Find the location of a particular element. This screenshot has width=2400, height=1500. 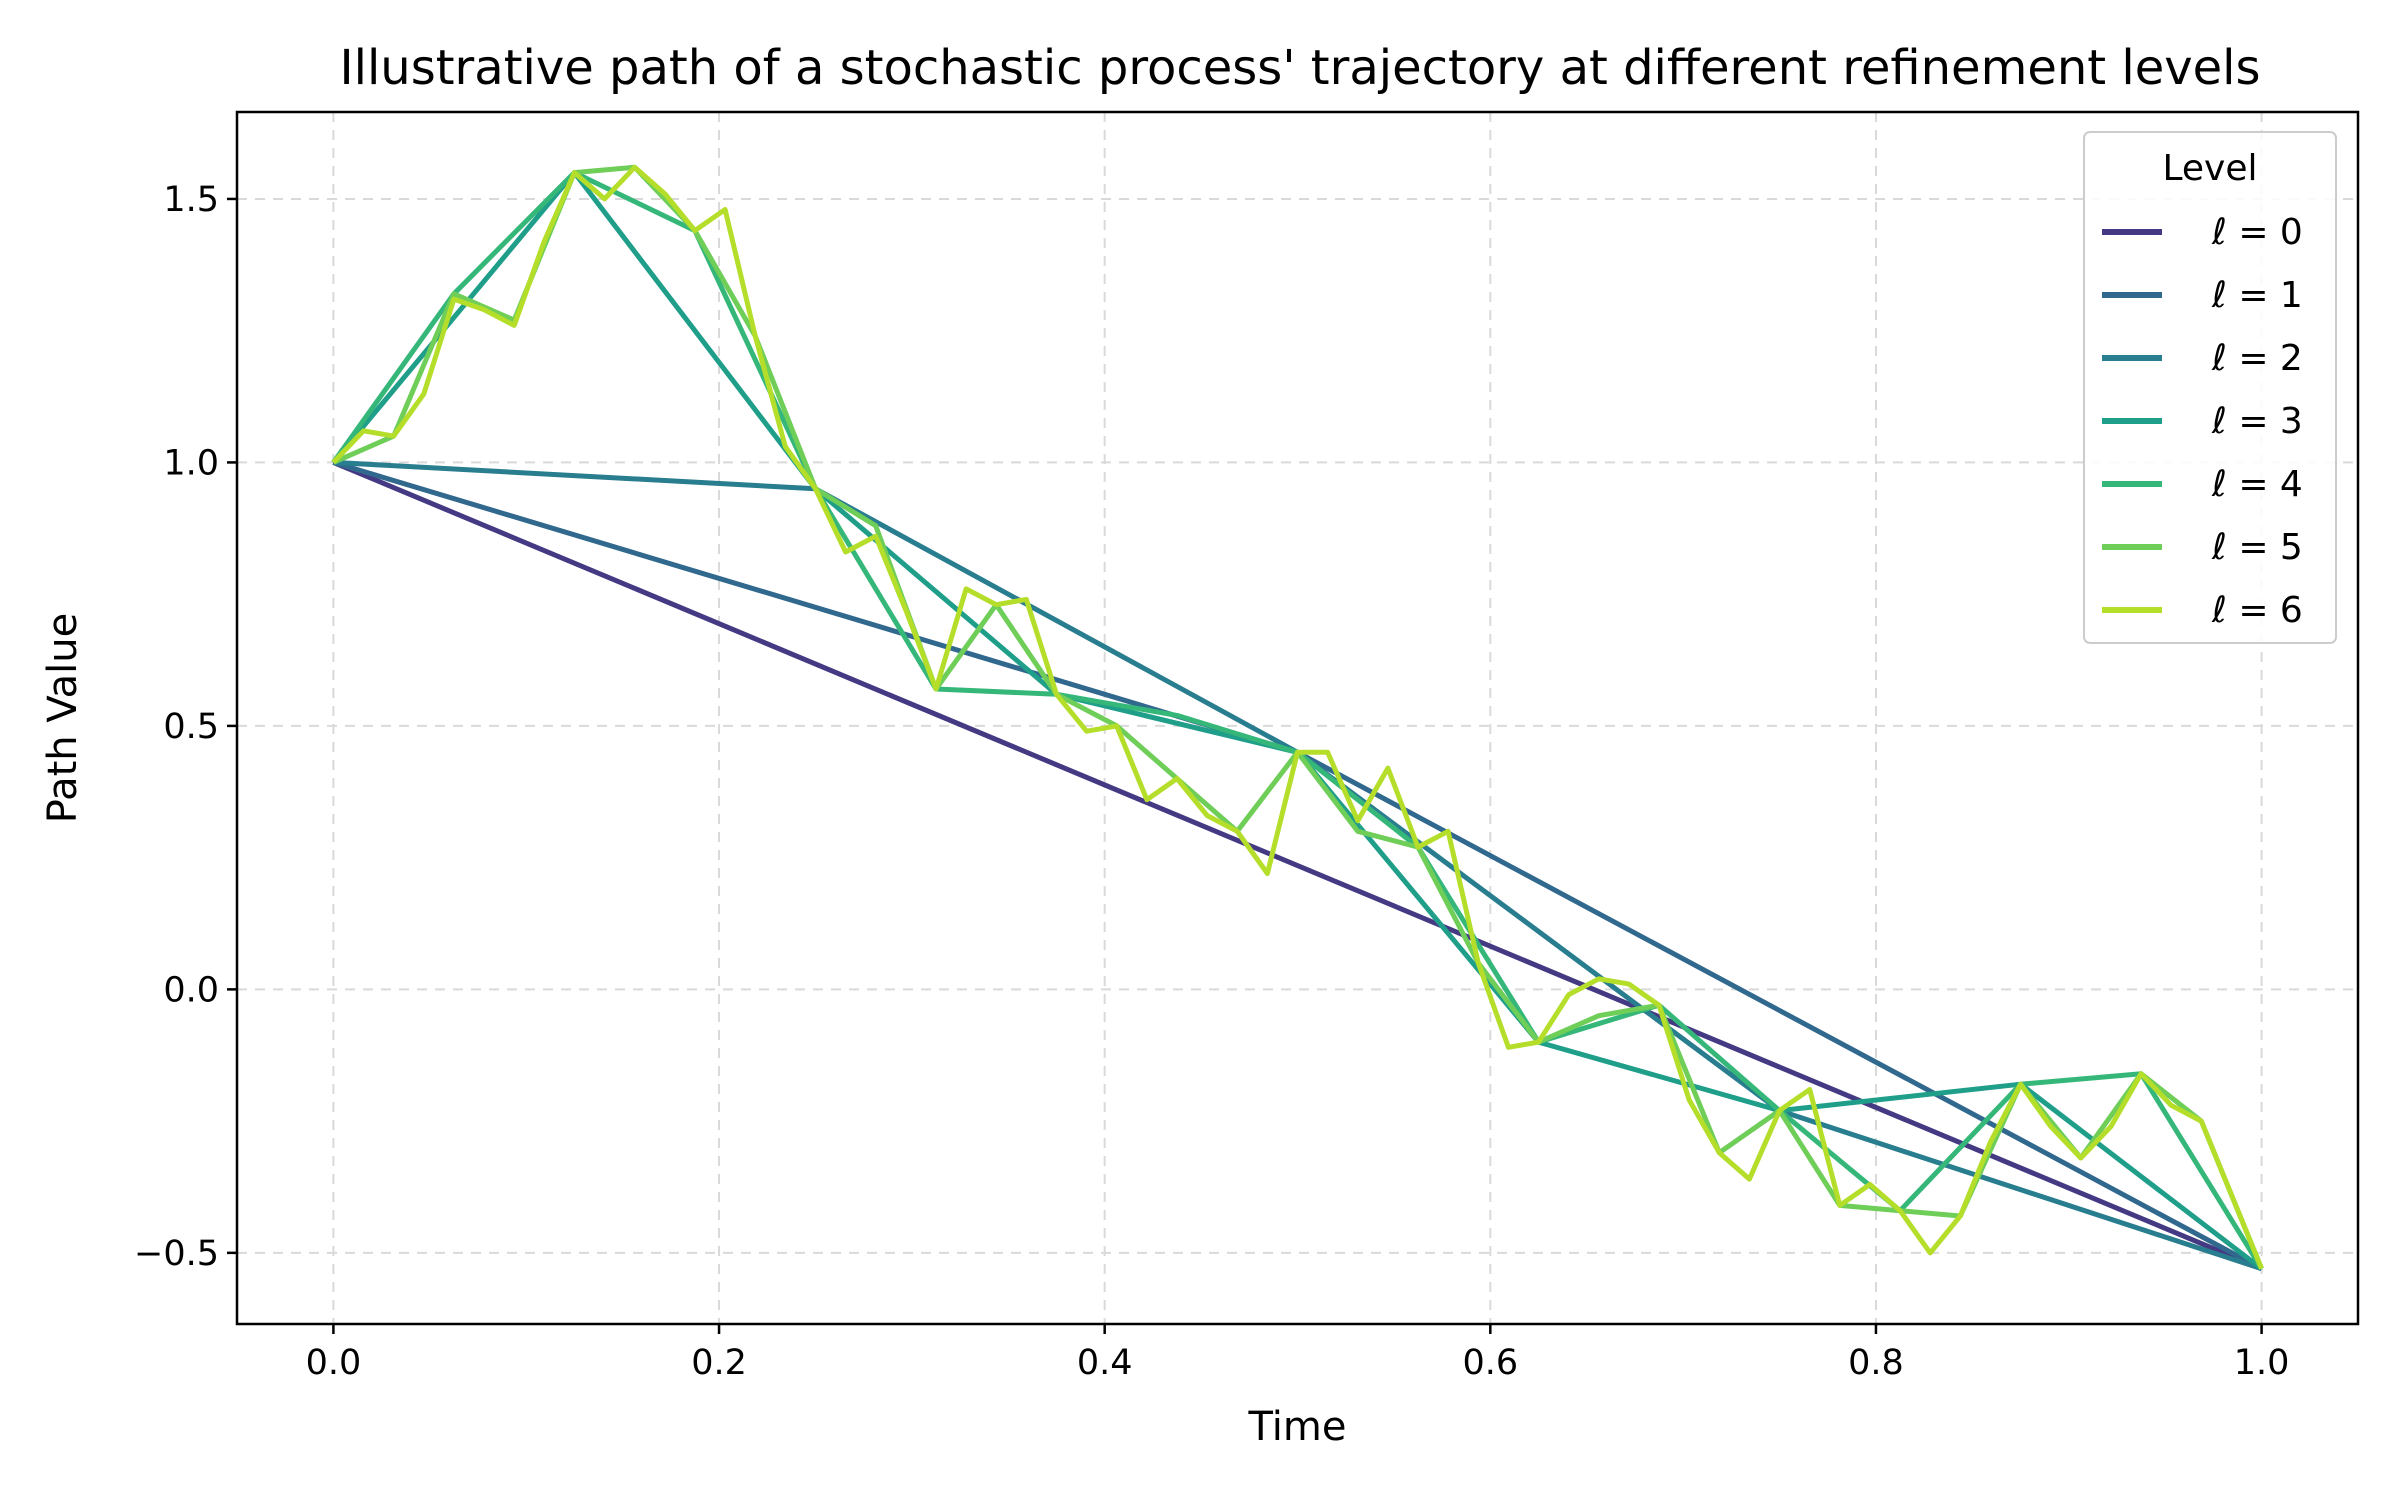

x-tick-label: 0.0 is located at coordinates (334, 1363).